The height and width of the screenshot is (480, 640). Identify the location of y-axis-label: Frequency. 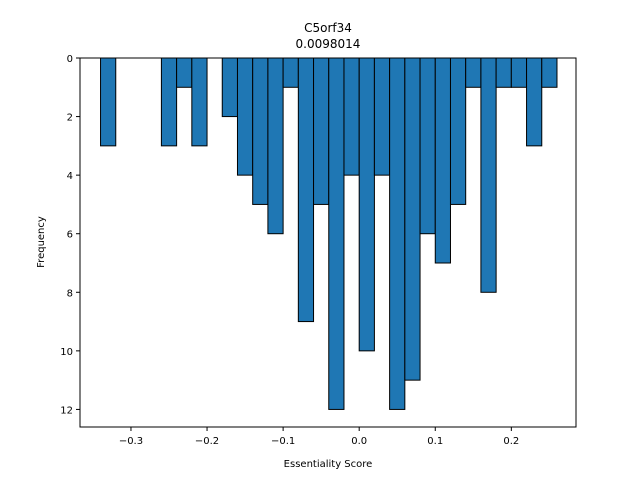
(41, 242).